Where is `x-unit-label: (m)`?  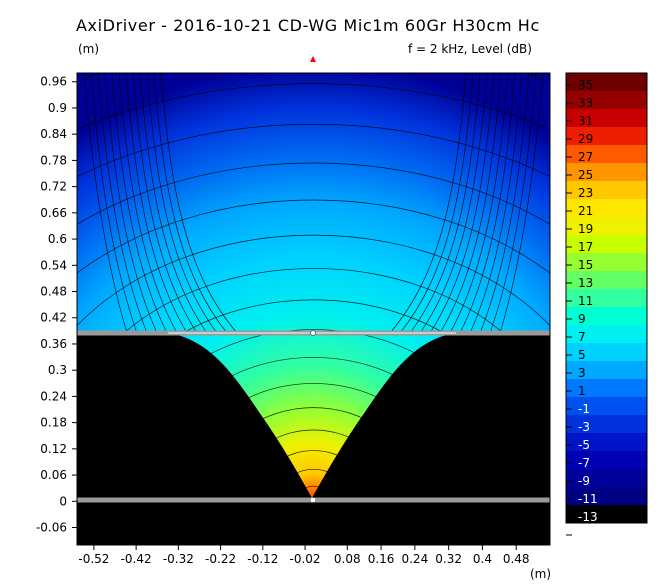
x-unit-label: (m) is located at coordinates (541, 574).